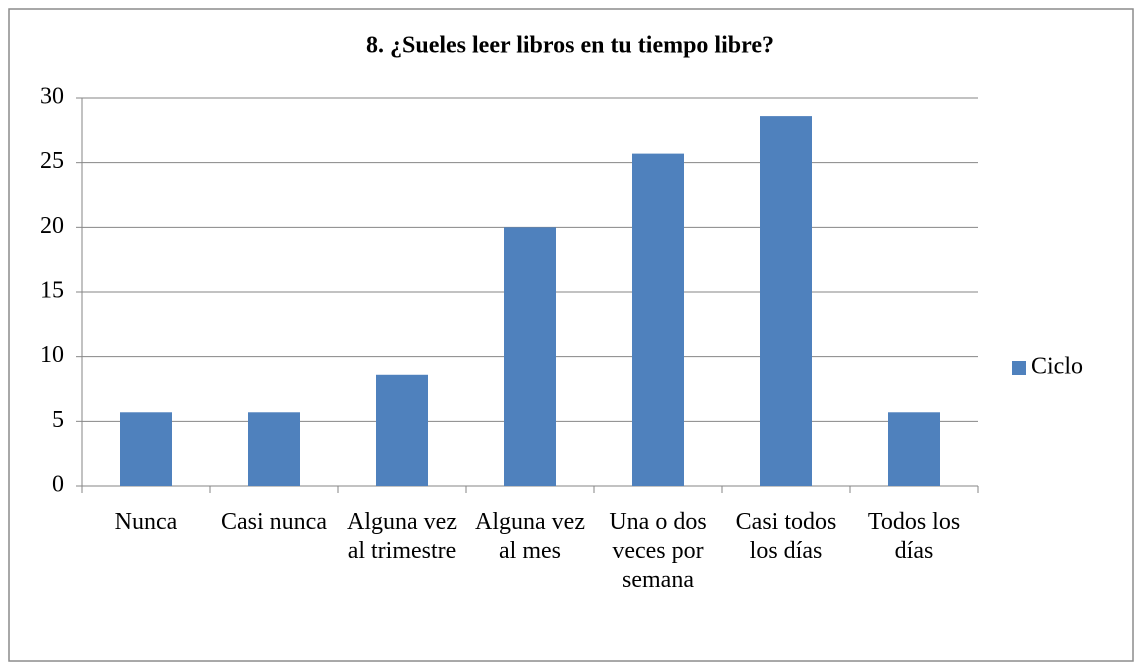  What do you see at coordinates (530, 536) in the screenshot?
I see `x-tick-label: Alguna vez al mes` at bounding box center [530, 536].